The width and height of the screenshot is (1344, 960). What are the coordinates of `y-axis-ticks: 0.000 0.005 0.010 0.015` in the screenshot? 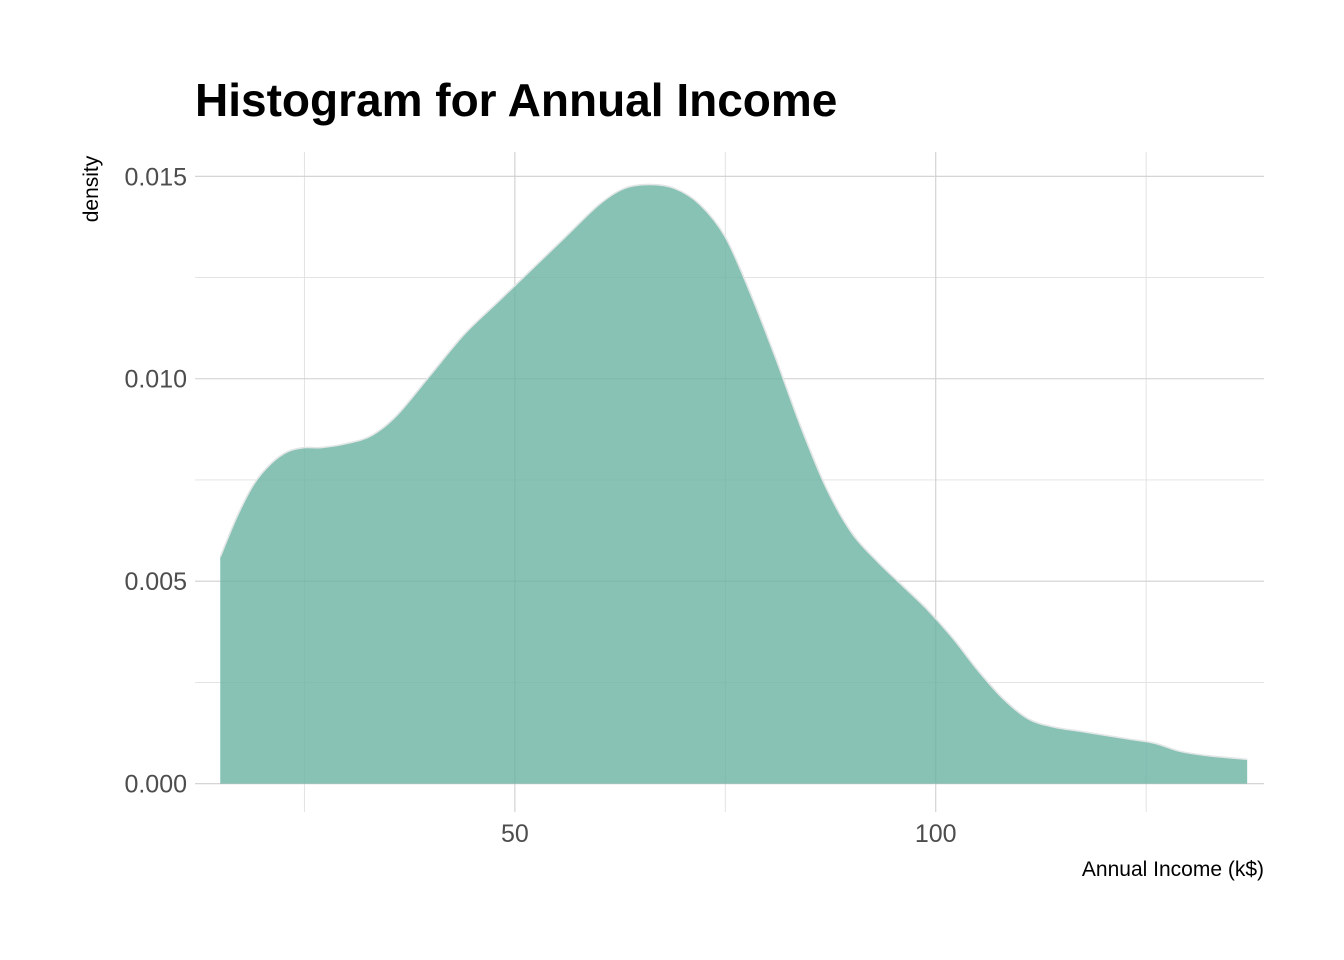 It's located at (155, 480).